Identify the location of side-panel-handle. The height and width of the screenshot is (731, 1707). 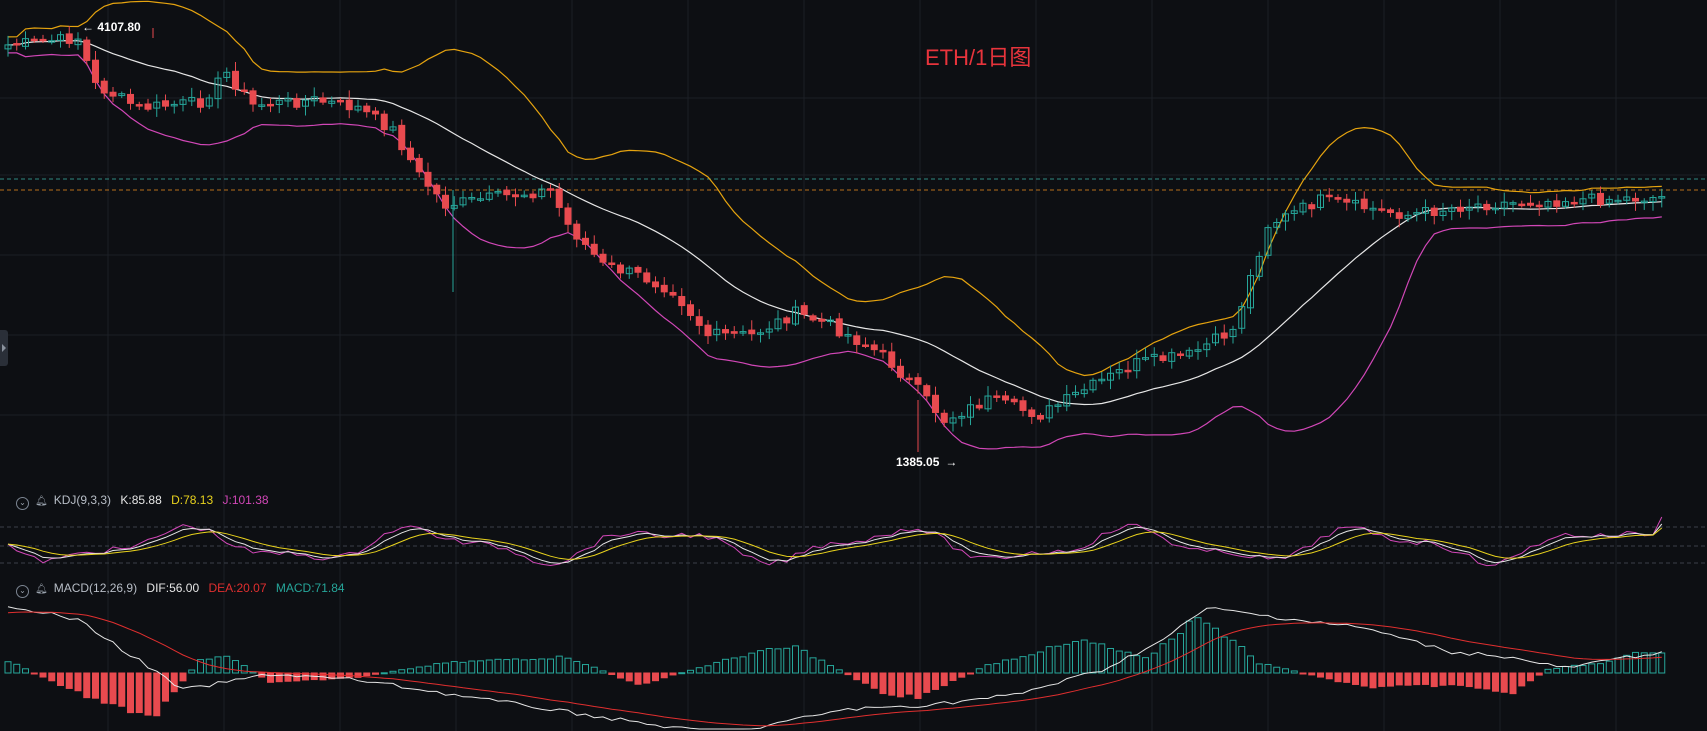
(4, 348).